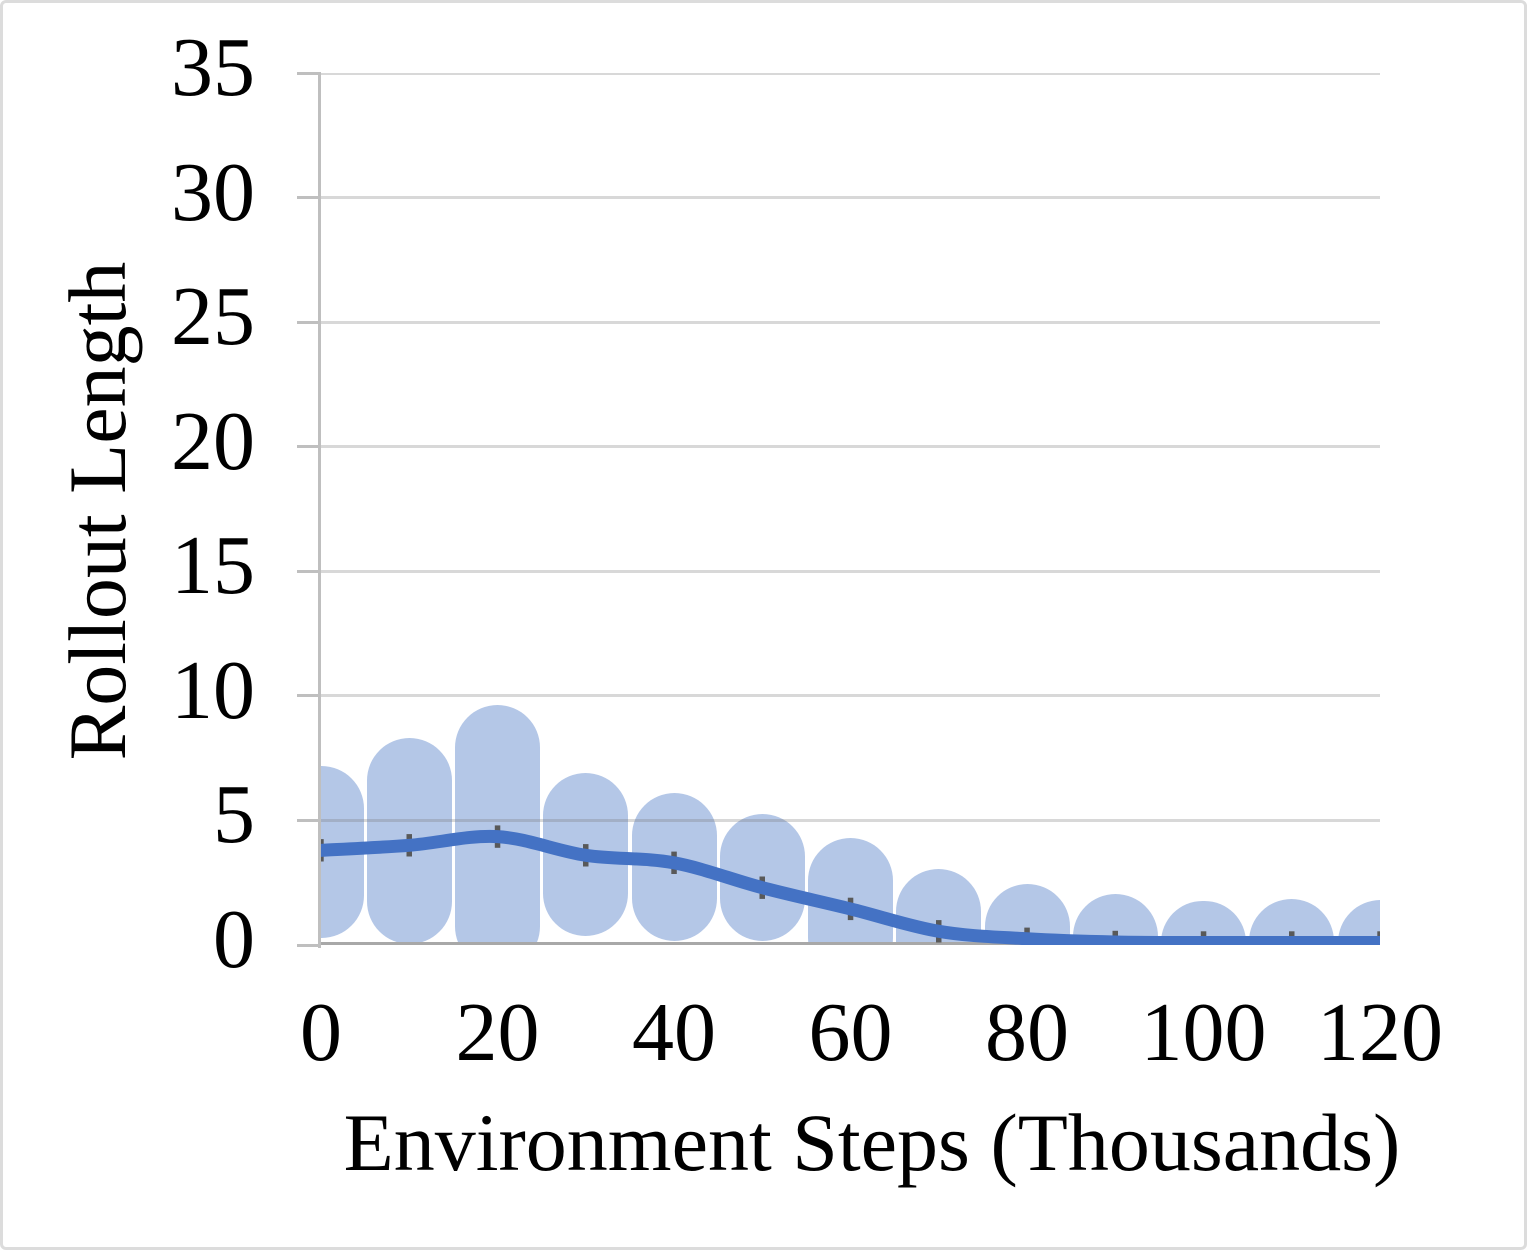  I want to click on y-tick-label: 25, so click(213, 317).